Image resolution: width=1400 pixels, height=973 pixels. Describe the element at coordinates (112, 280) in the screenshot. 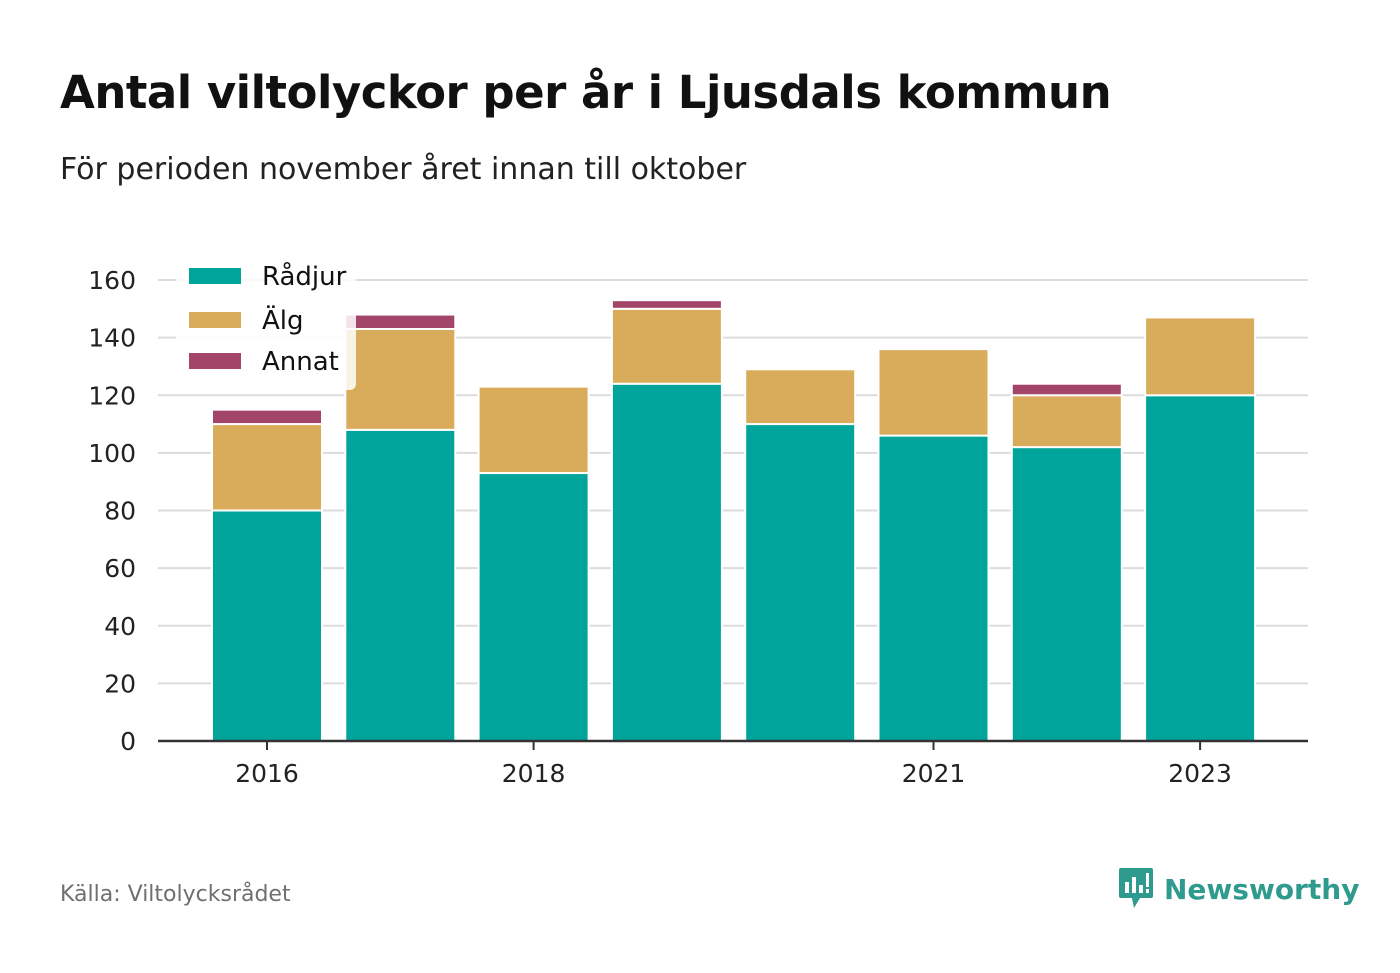

I see `y-tick-label: 160` at that location.